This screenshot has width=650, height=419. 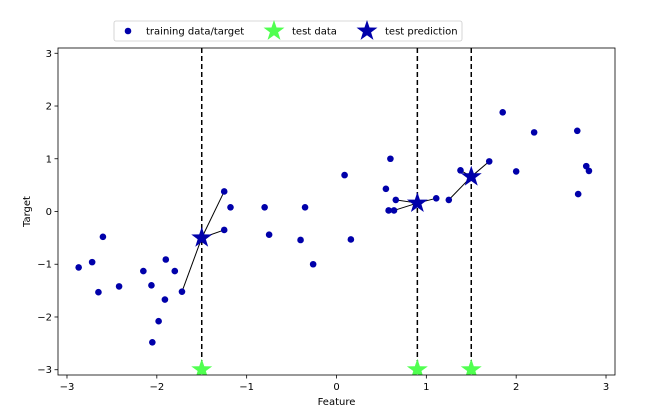 I want to click on y-tick-label: 0, so click(x=49, y=212).